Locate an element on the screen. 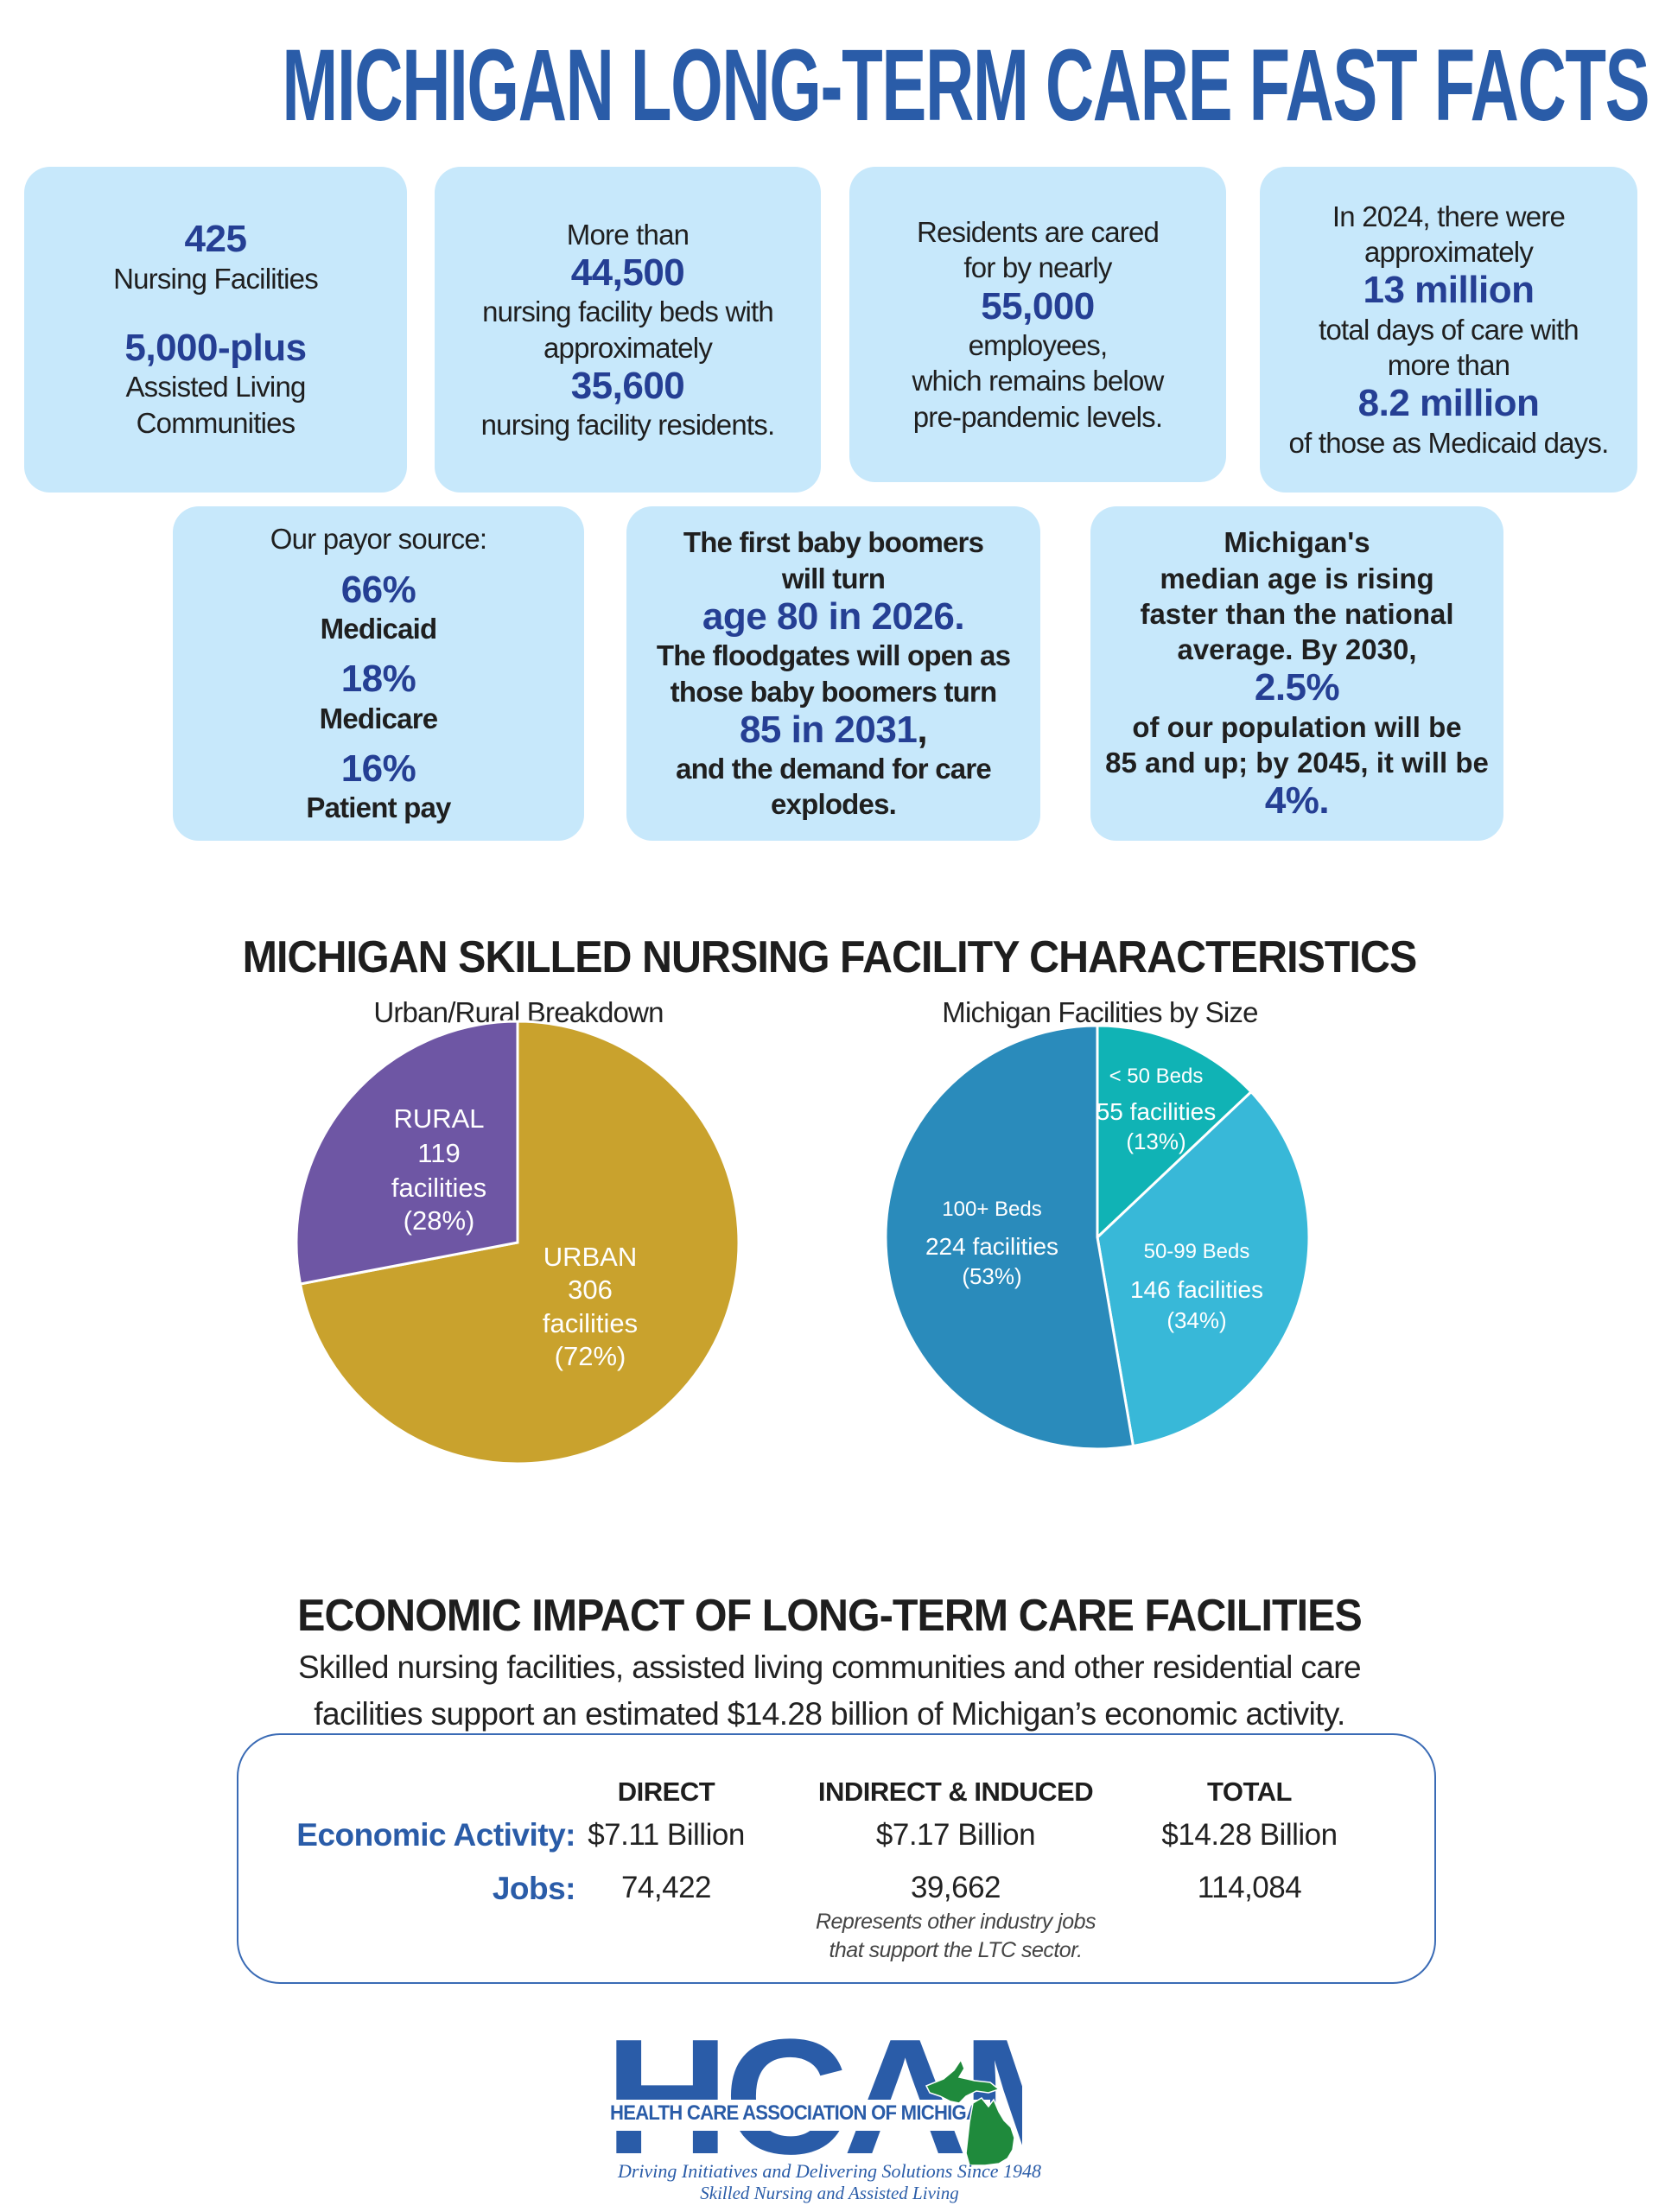 This screenshot has height=2212, width=1659. row-label-economic-activity: Economic Activity: is located at coordinates (435, 1835).